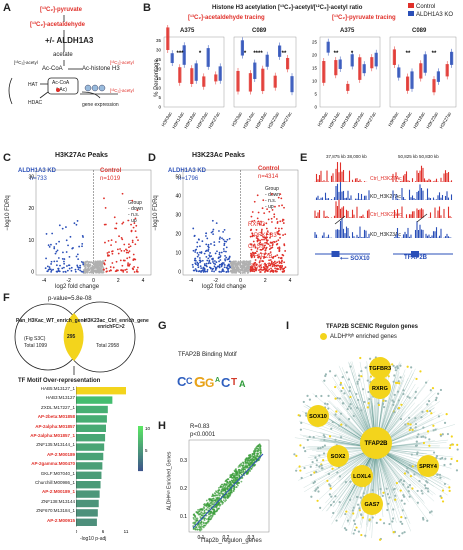 This screenshot has width=463, height=550. What do you see at coordinates (77, 531) in the screenshot?
I see `x-tick-label: 0` at bounding box center [77, 531].